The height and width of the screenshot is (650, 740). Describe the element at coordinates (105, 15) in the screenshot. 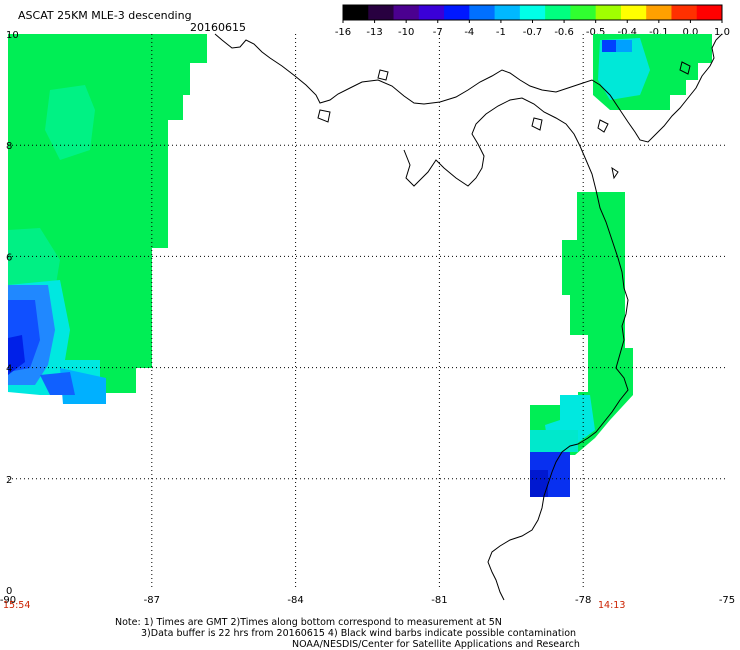

I see `map-title: ASCAT 25KM MLE-3 descending` at that location.